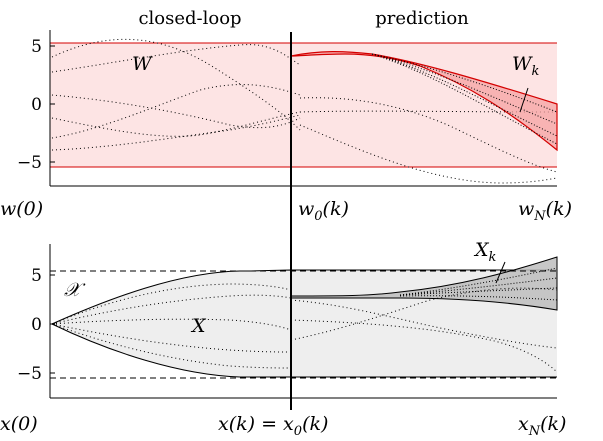 This screenshot has width=603, height=441. Describe the element at coordinates (526, 209) in the screenshot. I see `top-xlabel-end-main: w` at that location.